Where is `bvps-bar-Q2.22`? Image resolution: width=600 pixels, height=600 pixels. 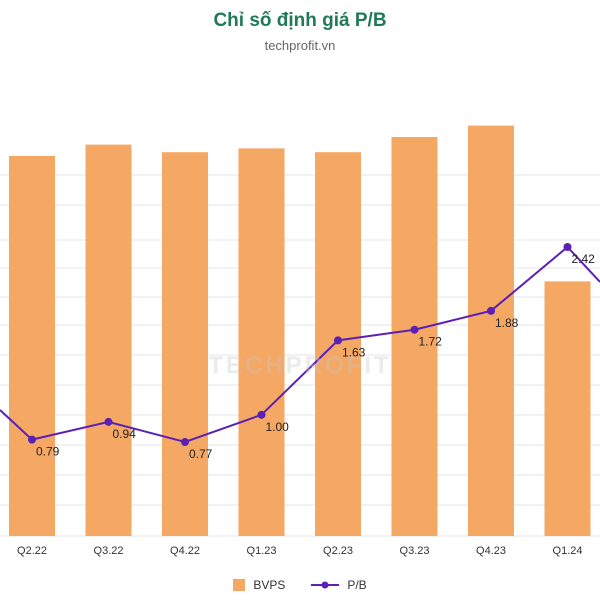
bvps-bar-Q2.22 is located at coordinates (32, 346).